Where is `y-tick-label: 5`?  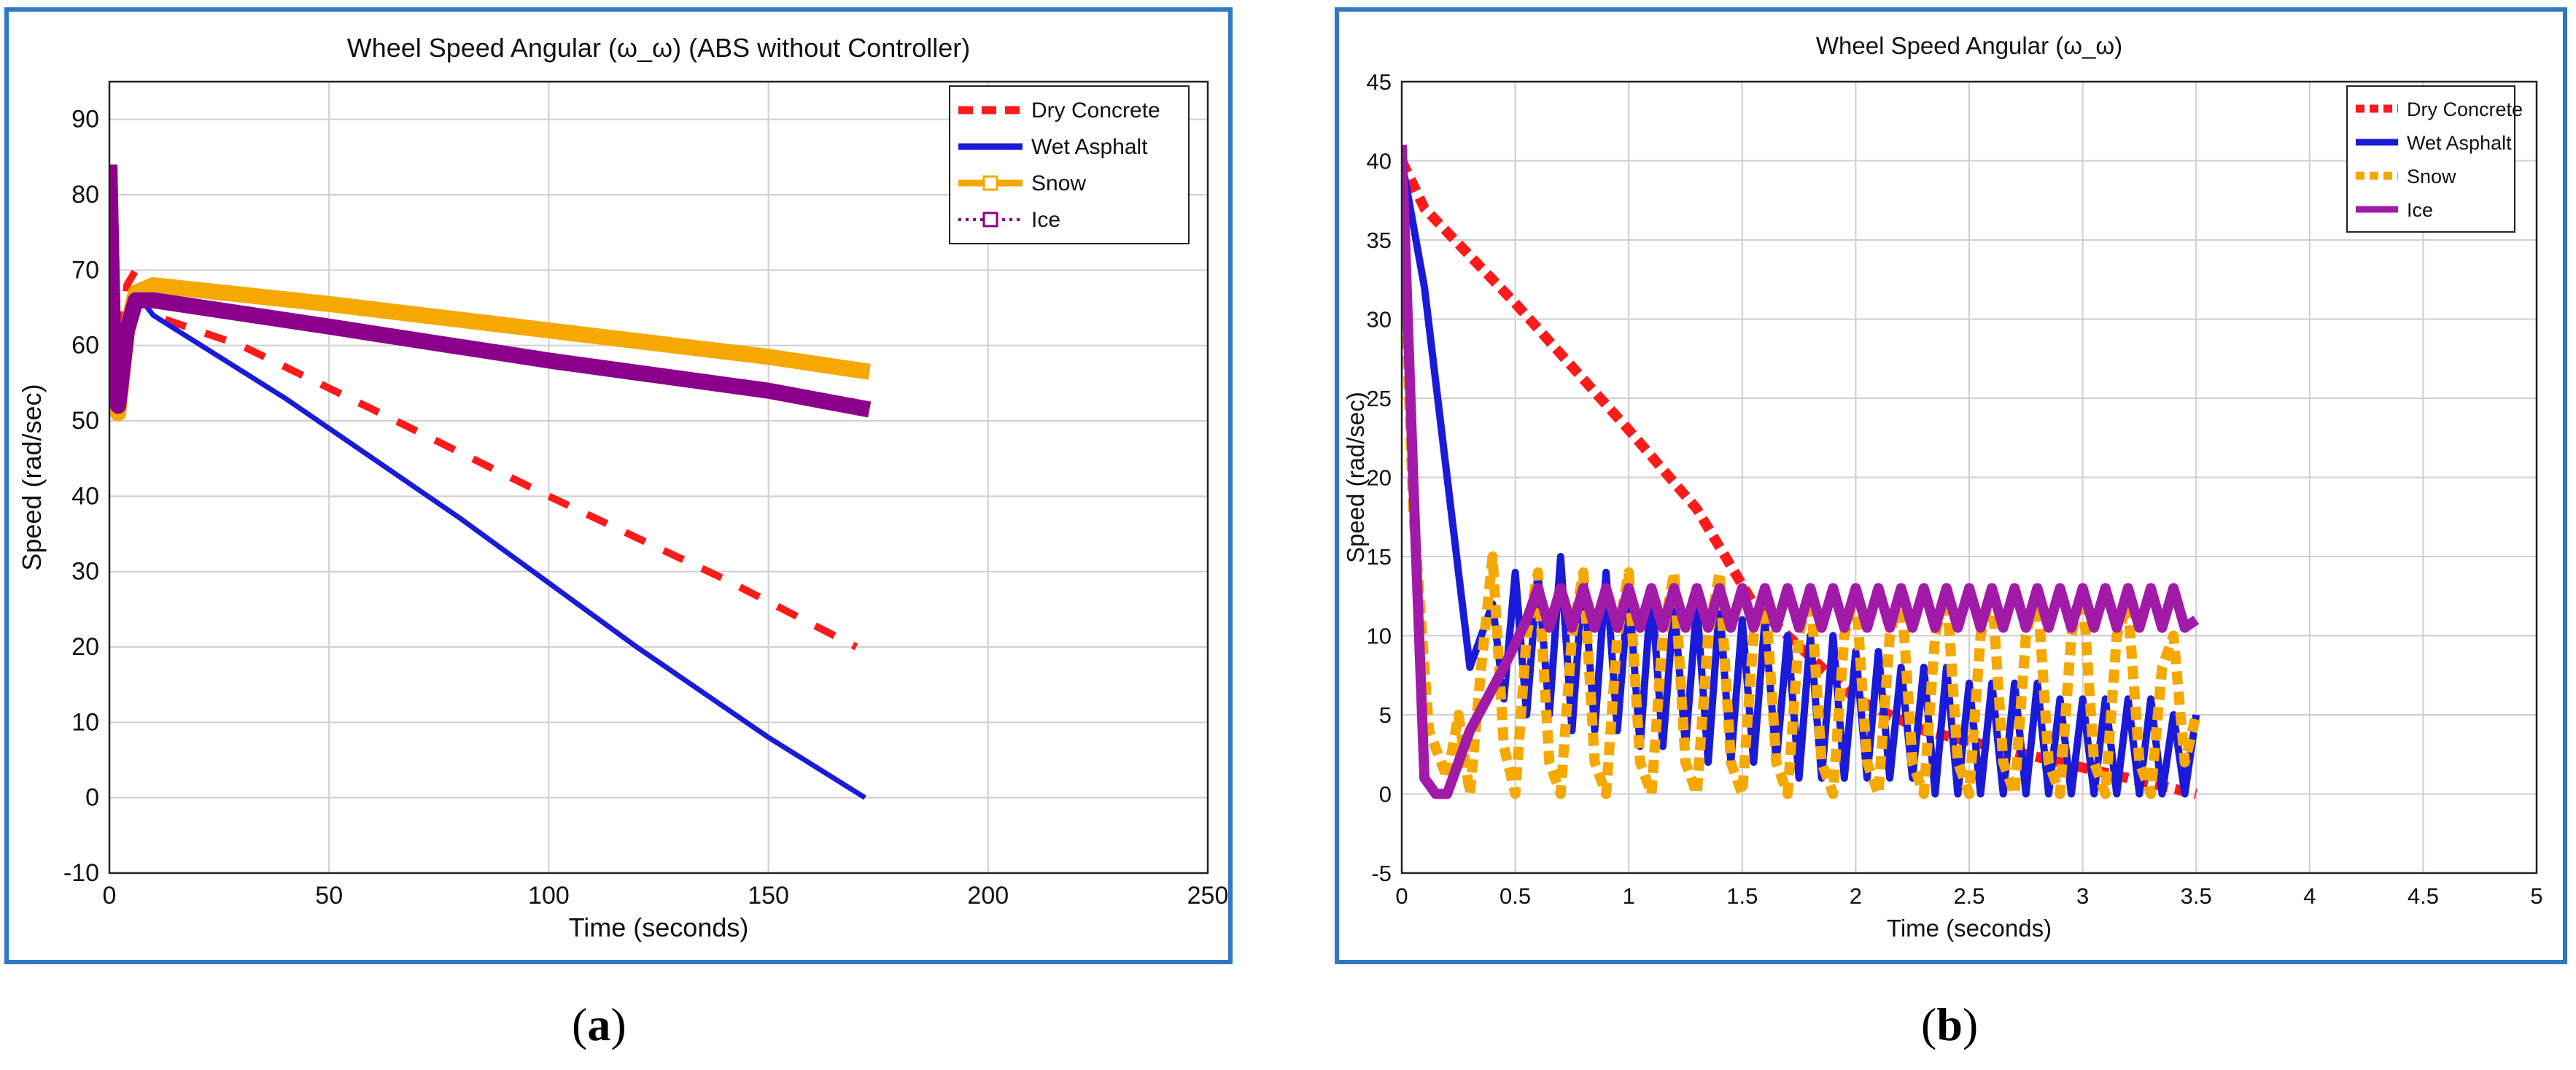 y-tick-label: 5 is located at coordinates (1386, 715).